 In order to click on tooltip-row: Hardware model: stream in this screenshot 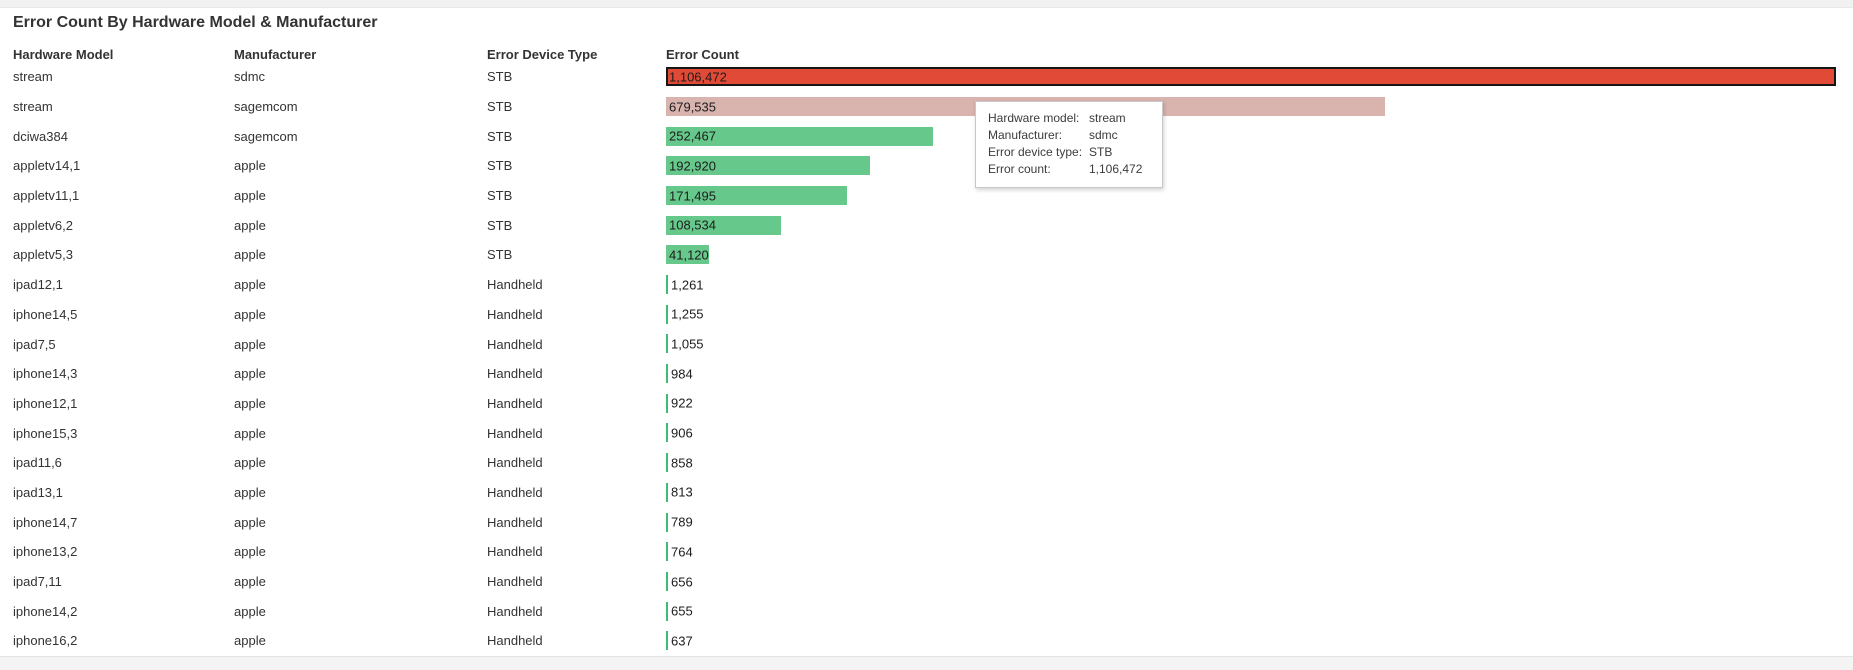, I will do `click(1069, 118)`.